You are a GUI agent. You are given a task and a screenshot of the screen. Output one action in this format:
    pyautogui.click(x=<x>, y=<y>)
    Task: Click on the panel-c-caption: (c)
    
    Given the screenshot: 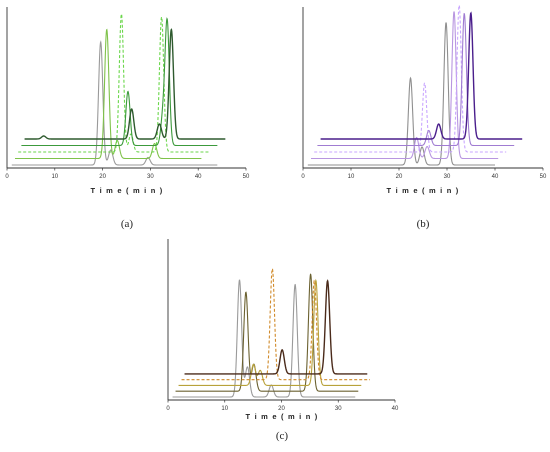 What is the action you would take?
    pyautogui.click(x=282, y=436)
    